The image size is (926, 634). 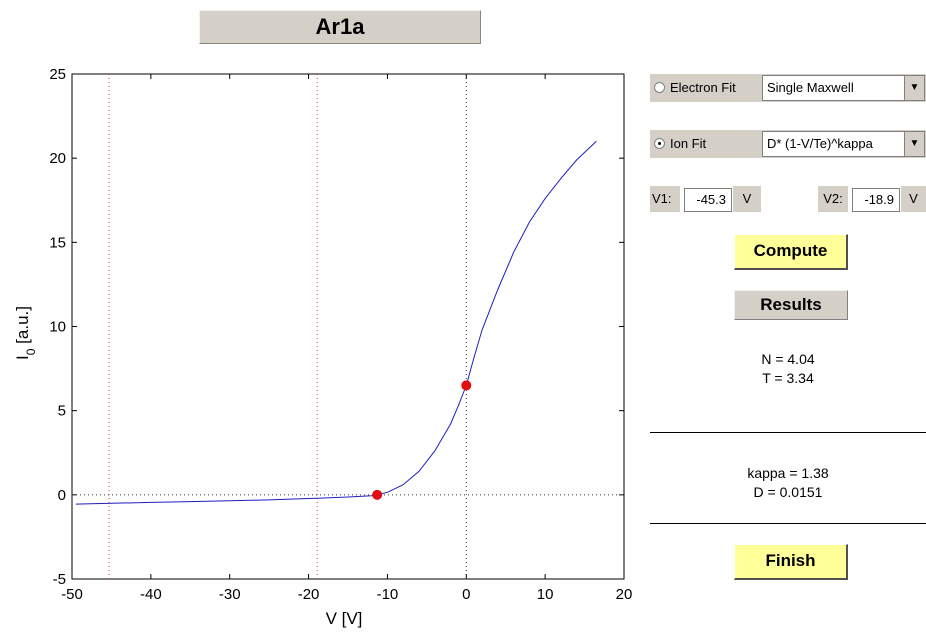 I want to click on n-result: N = 4.04, so click(x=788, y=359).